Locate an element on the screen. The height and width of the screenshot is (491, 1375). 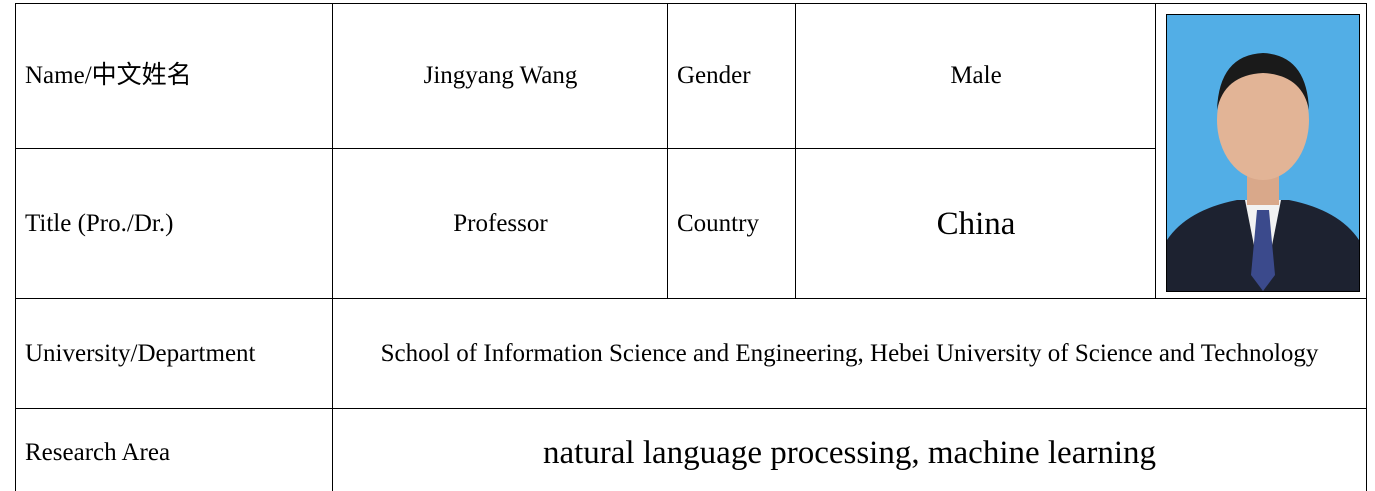
photo is located at coordinates (1263, 153).